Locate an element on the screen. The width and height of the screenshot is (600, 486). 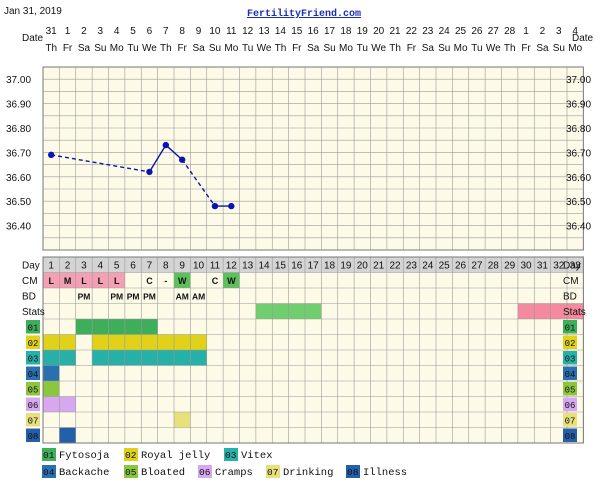
y-tick-right: 36.60 is located at coordinates (578, 178).